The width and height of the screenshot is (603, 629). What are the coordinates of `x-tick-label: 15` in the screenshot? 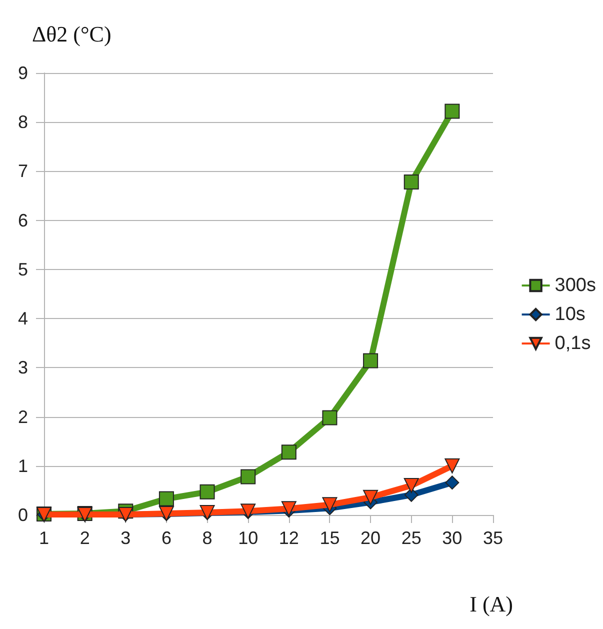 It's located at (330, 538).